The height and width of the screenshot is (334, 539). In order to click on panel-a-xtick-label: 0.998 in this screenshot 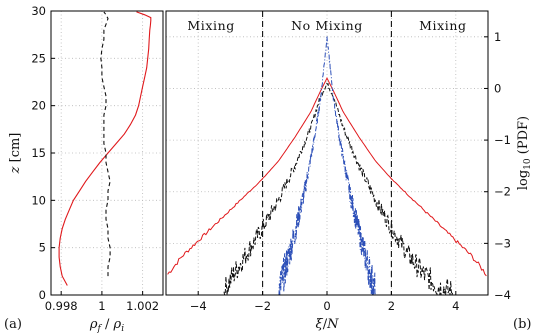, I will do `click(61, 306)`.